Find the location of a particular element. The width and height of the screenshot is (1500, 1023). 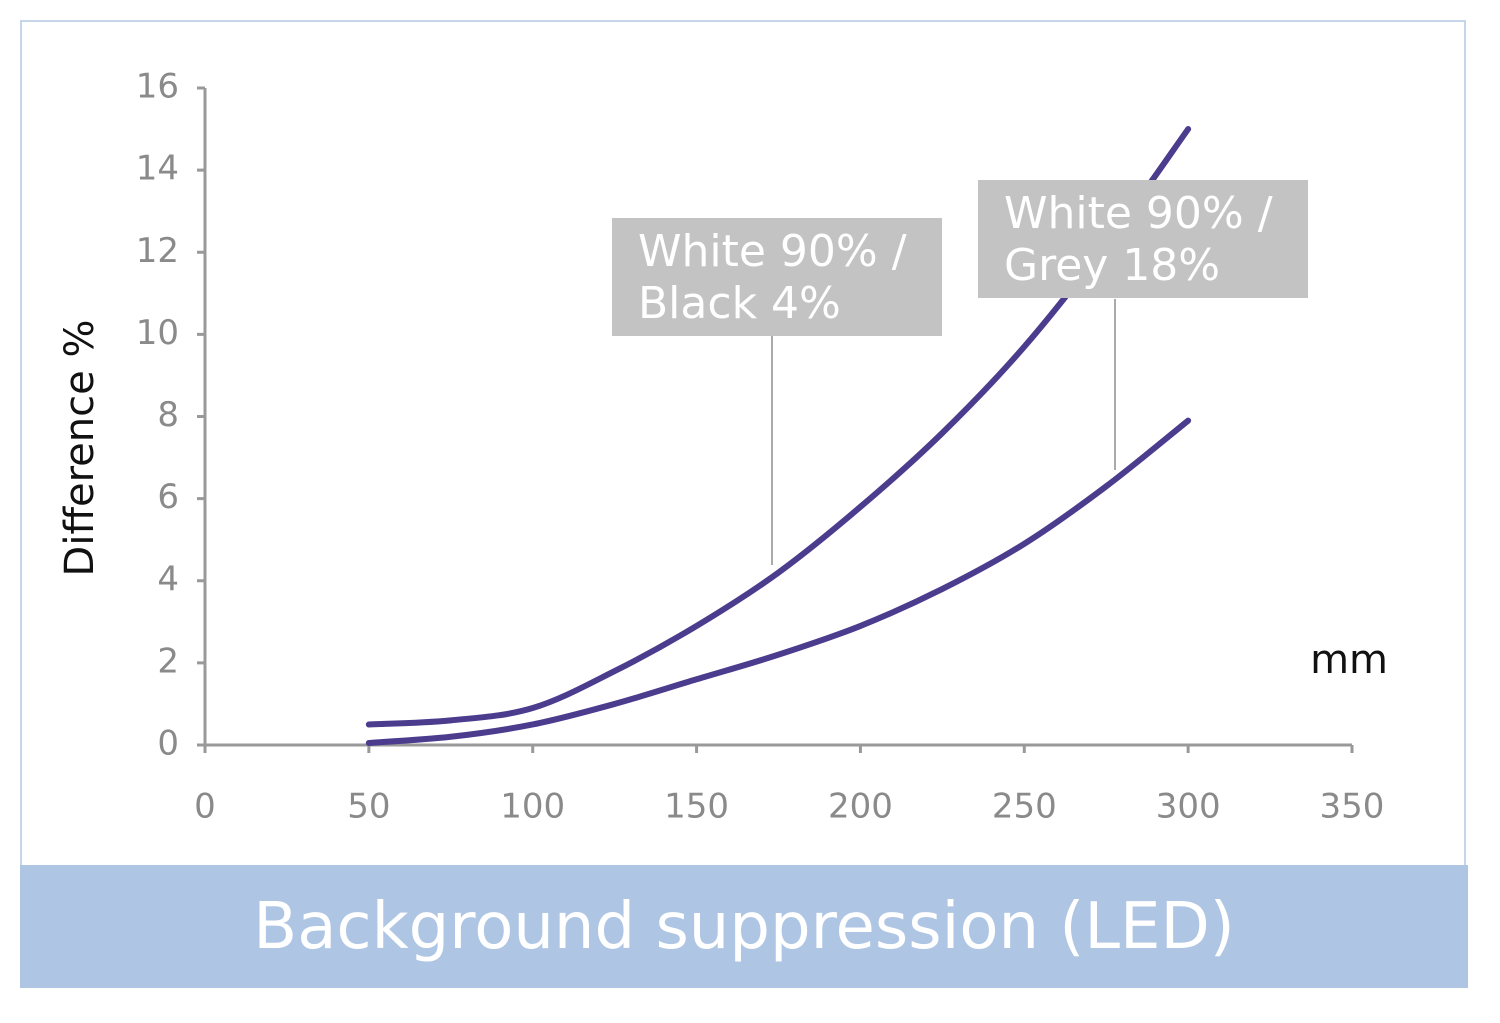

x-tick-label: 50 is located at coordinates (368, 807).